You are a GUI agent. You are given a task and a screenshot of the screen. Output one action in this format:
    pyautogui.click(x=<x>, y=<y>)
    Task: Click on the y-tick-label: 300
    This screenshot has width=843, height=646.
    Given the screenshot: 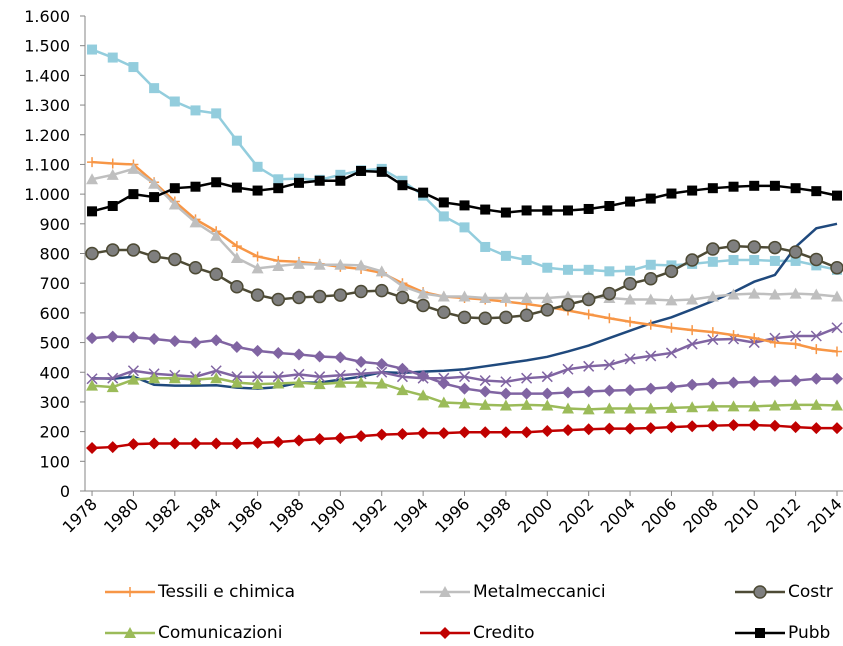 What is the action you would take?
    pyautogui.click(x=54, y=402)
    